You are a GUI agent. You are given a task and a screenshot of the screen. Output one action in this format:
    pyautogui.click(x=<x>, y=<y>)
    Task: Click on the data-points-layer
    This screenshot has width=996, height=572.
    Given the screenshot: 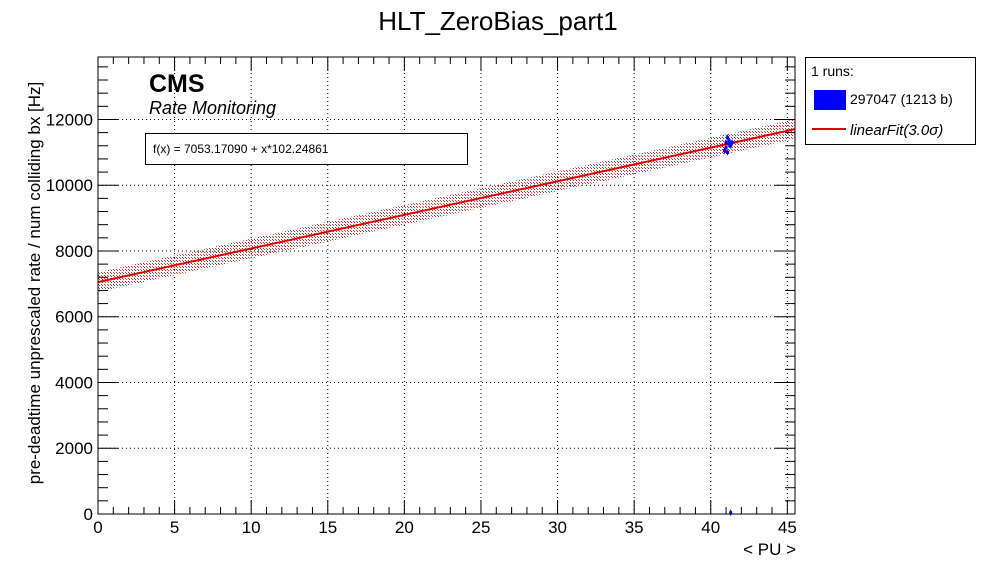 What is the action you would take?
    pyautogui.click(x=728, y=325)
    